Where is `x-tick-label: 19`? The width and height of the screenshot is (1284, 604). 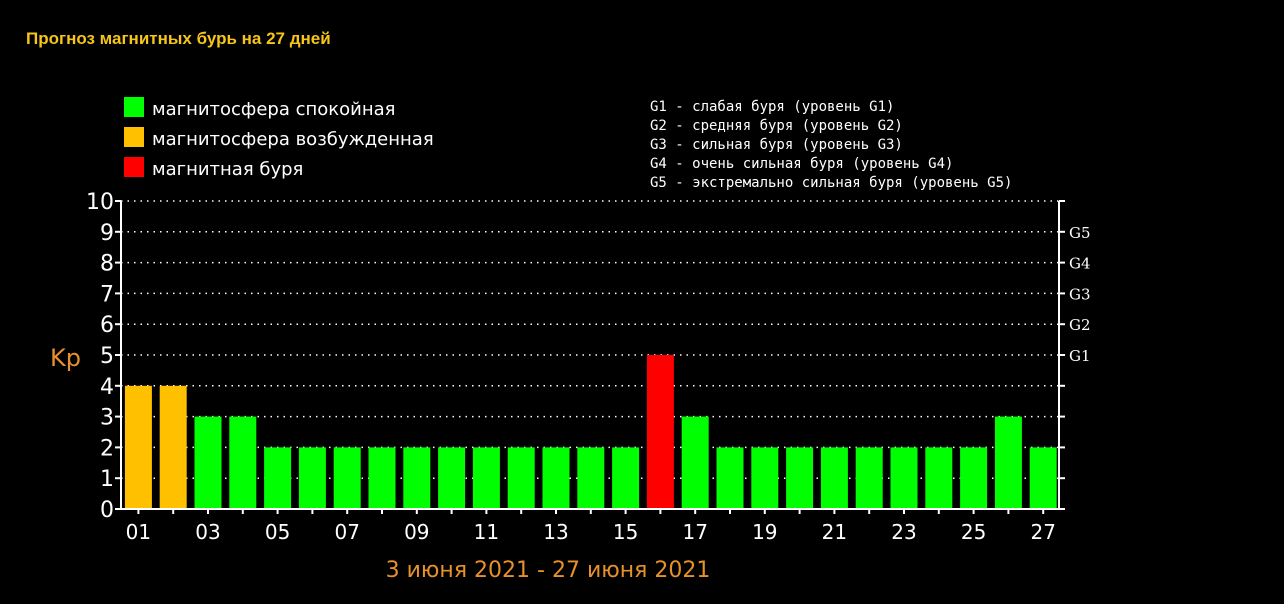 x-tick-label: 19 is located at coordinates (764, 532).